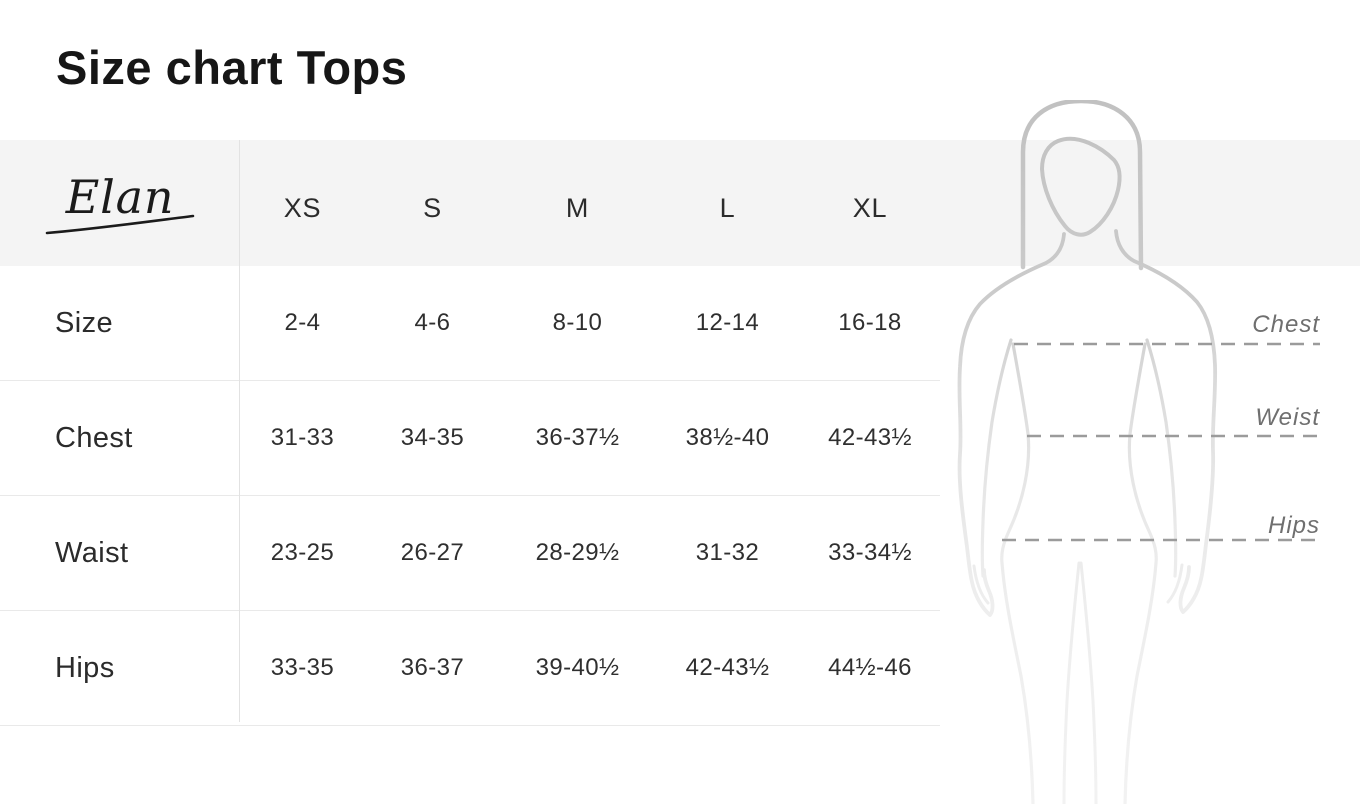 Image resolution: width=1360 pixels, height=804 pixels. What do you see at coordinates (470, 323) in the screenshot?
I see `table-row-size: Size 2-4 4-6 8-10 12-14 16-18` at bounding box center [470, 323].